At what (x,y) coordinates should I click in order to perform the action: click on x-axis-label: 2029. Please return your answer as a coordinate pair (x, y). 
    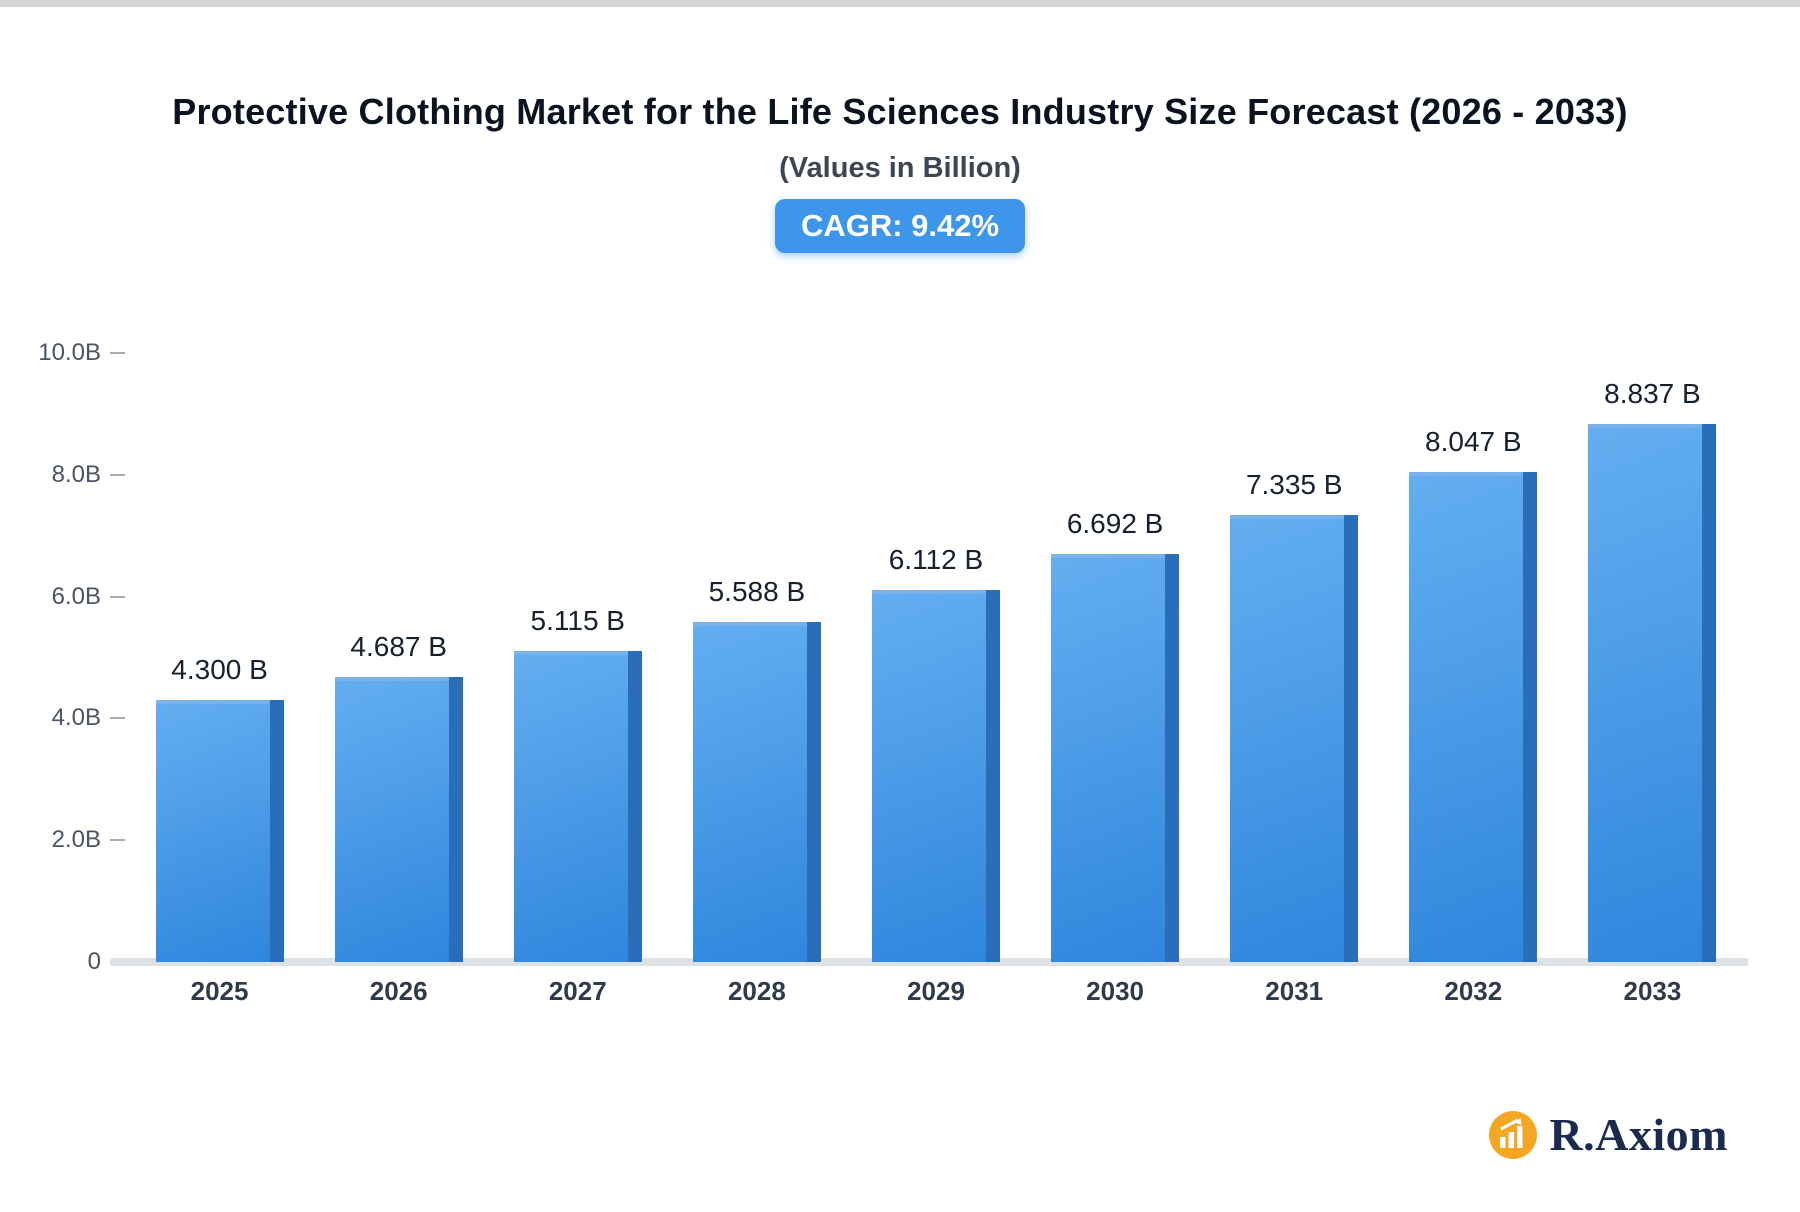
    Looking at the image, I should click on (936, 991).